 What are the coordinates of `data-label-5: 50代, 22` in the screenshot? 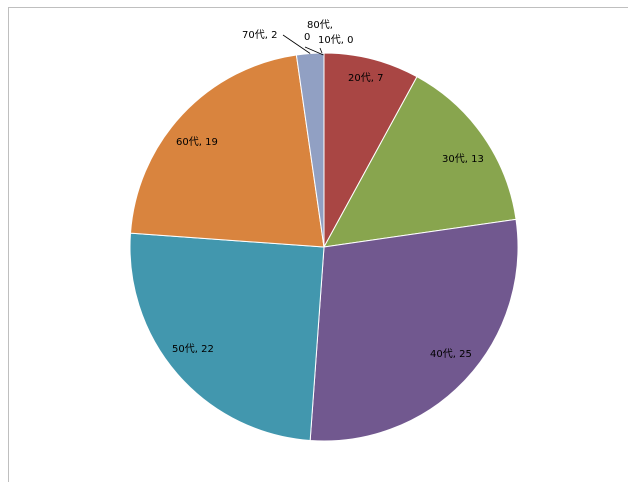 It's located at (193, 349).